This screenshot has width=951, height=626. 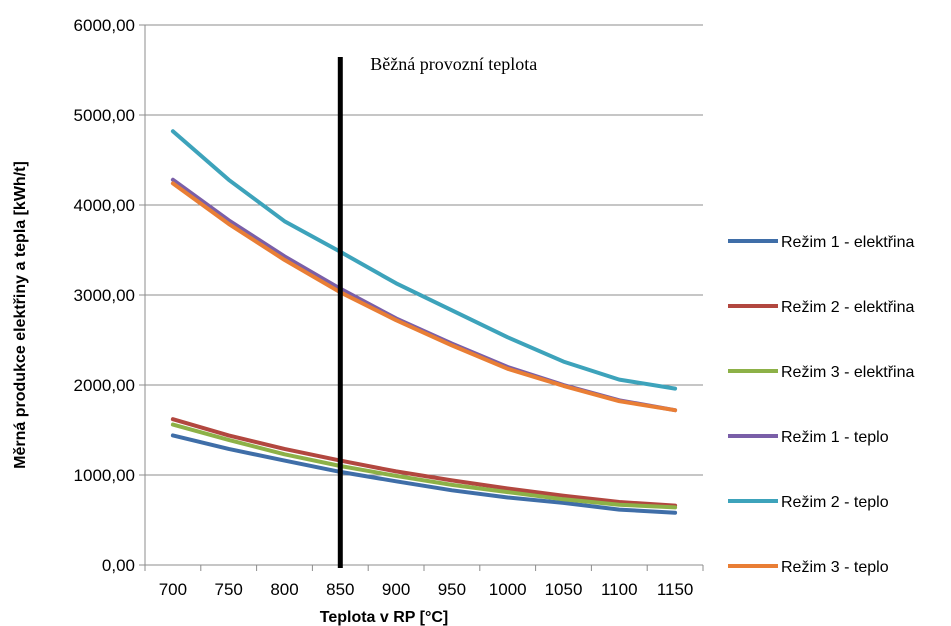 I want to click on x-tick-label: 950, so click(x=452, y=589).